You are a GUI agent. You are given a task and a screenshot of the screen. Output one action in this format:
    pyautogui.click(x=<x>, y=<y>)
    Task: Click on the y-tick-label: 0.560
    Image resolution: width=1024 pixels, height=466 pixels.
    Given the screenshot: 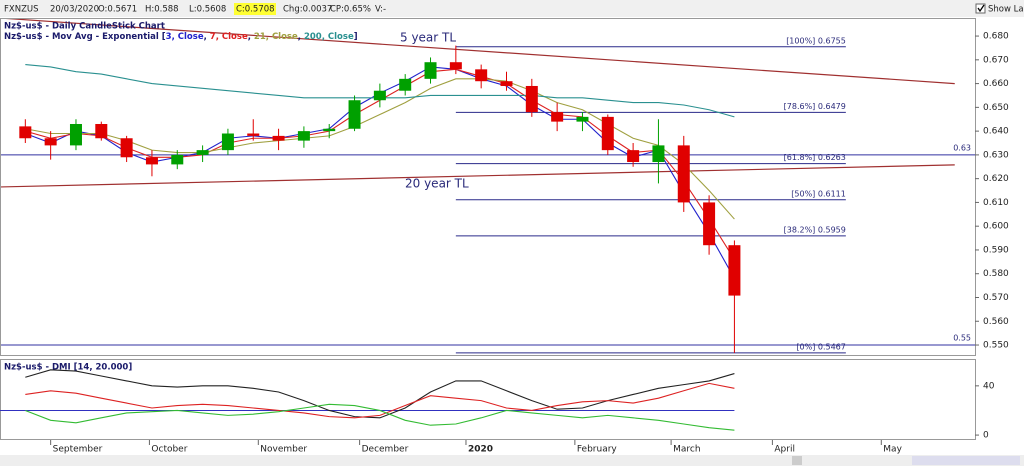 What is the action you would take?
    pyautogui.click(x=996, y=322)
    